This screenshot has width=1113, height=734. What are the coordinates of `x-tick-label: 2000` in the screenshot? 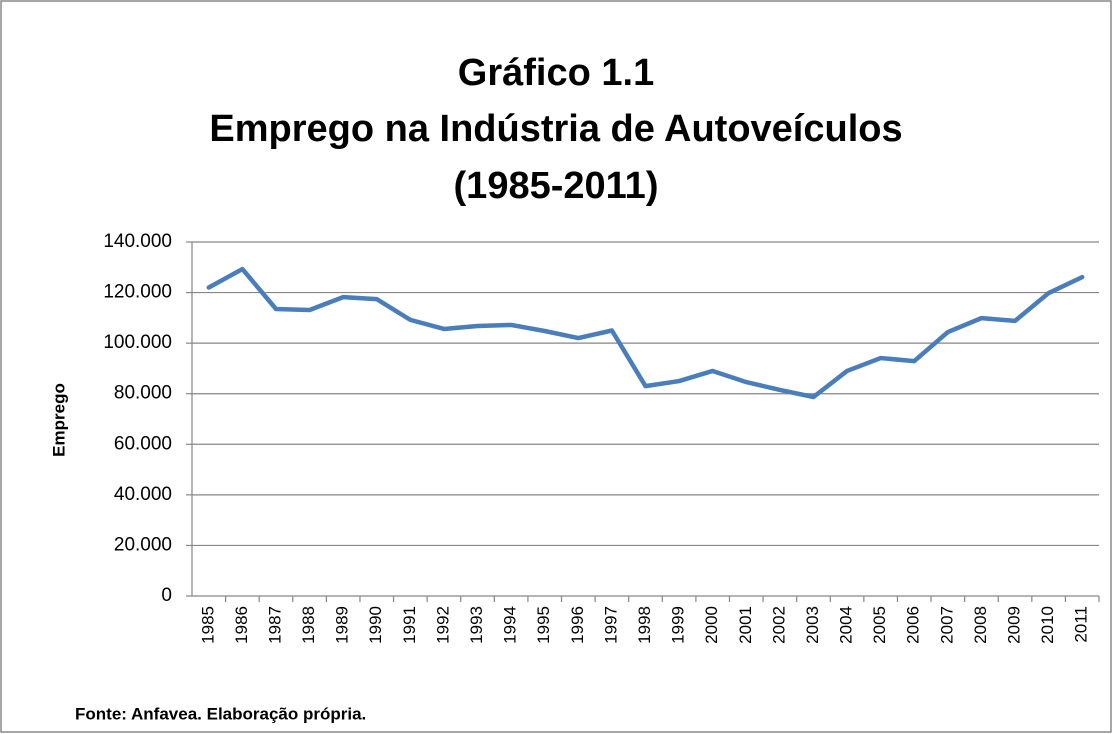 It's located at (711, 625).